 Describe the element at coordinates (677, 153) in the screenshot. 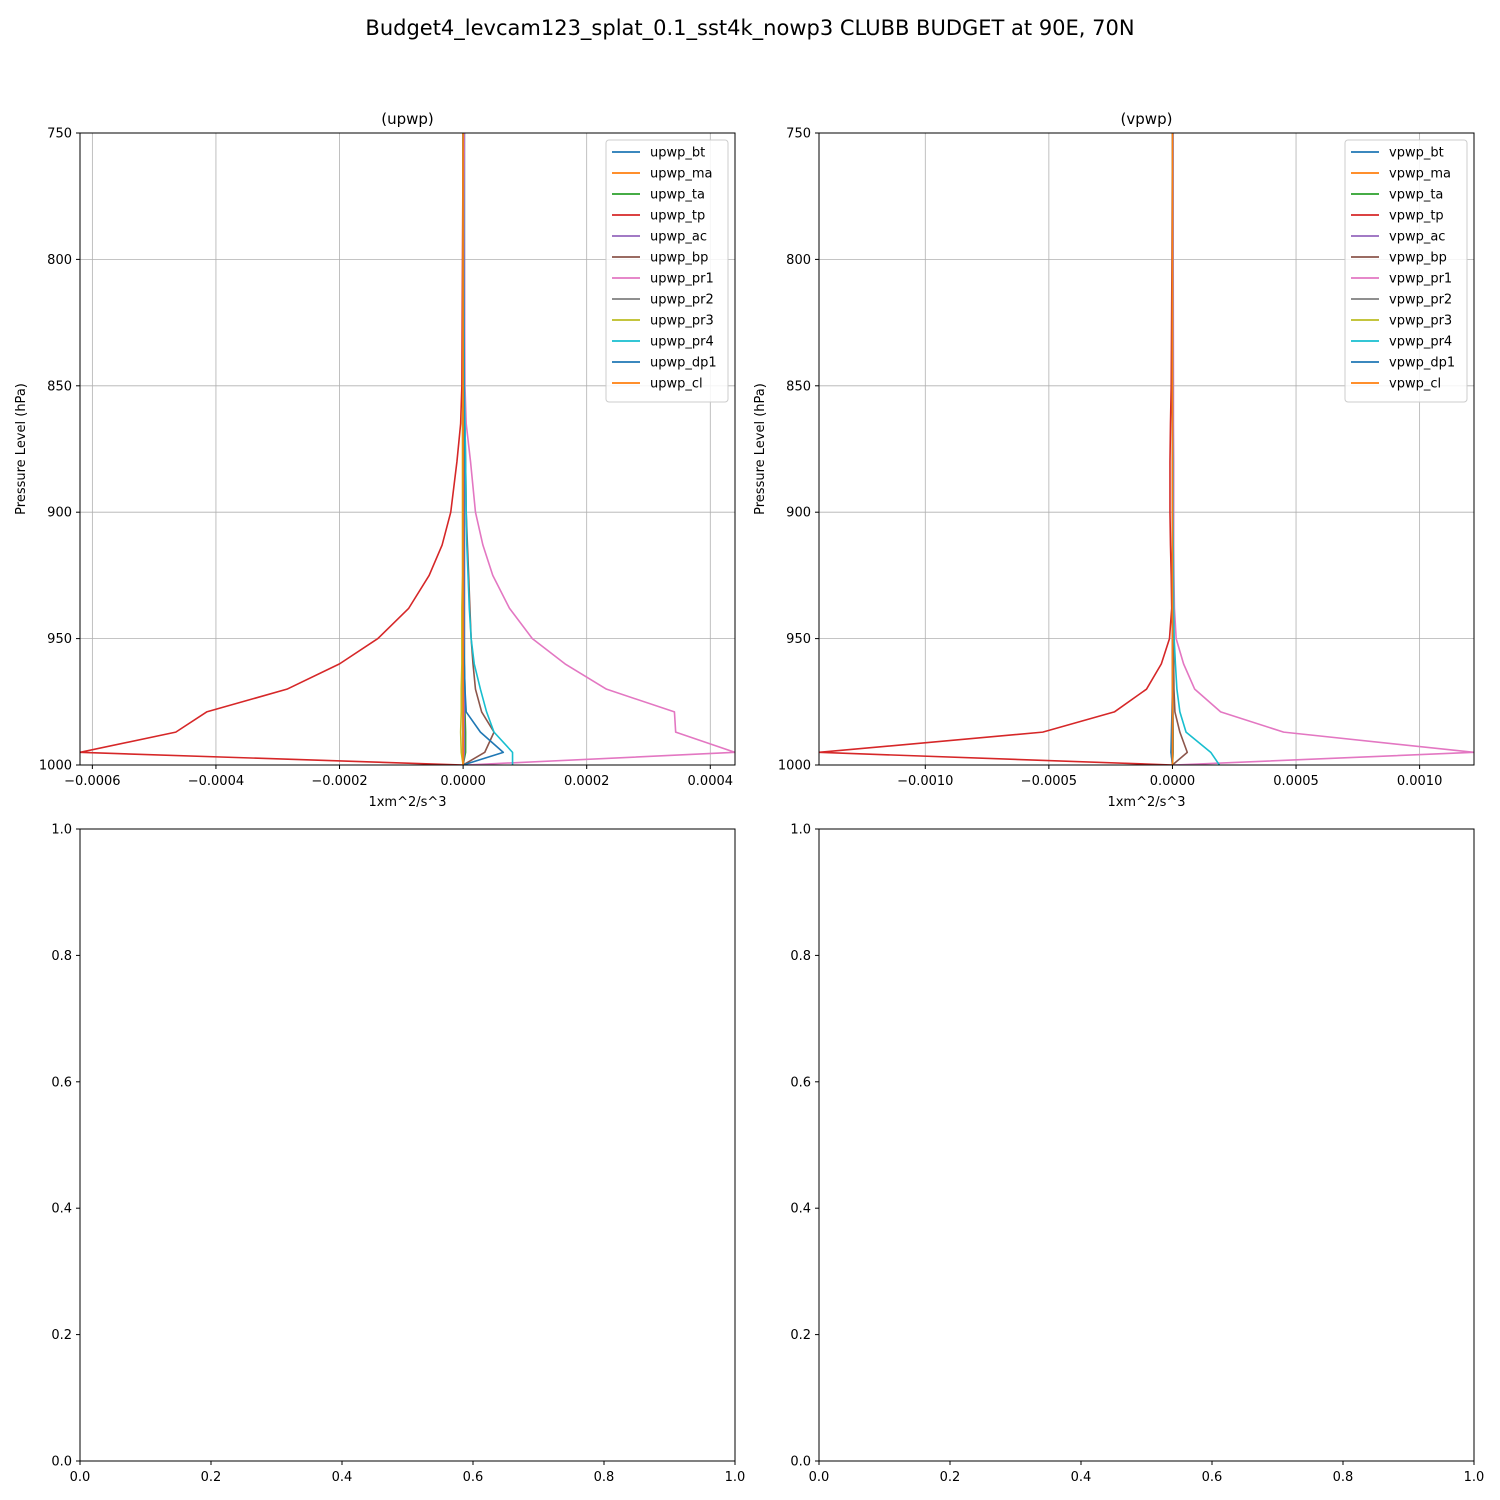

I see `legend-label-upwp_bt: upwp_bt` at that location.